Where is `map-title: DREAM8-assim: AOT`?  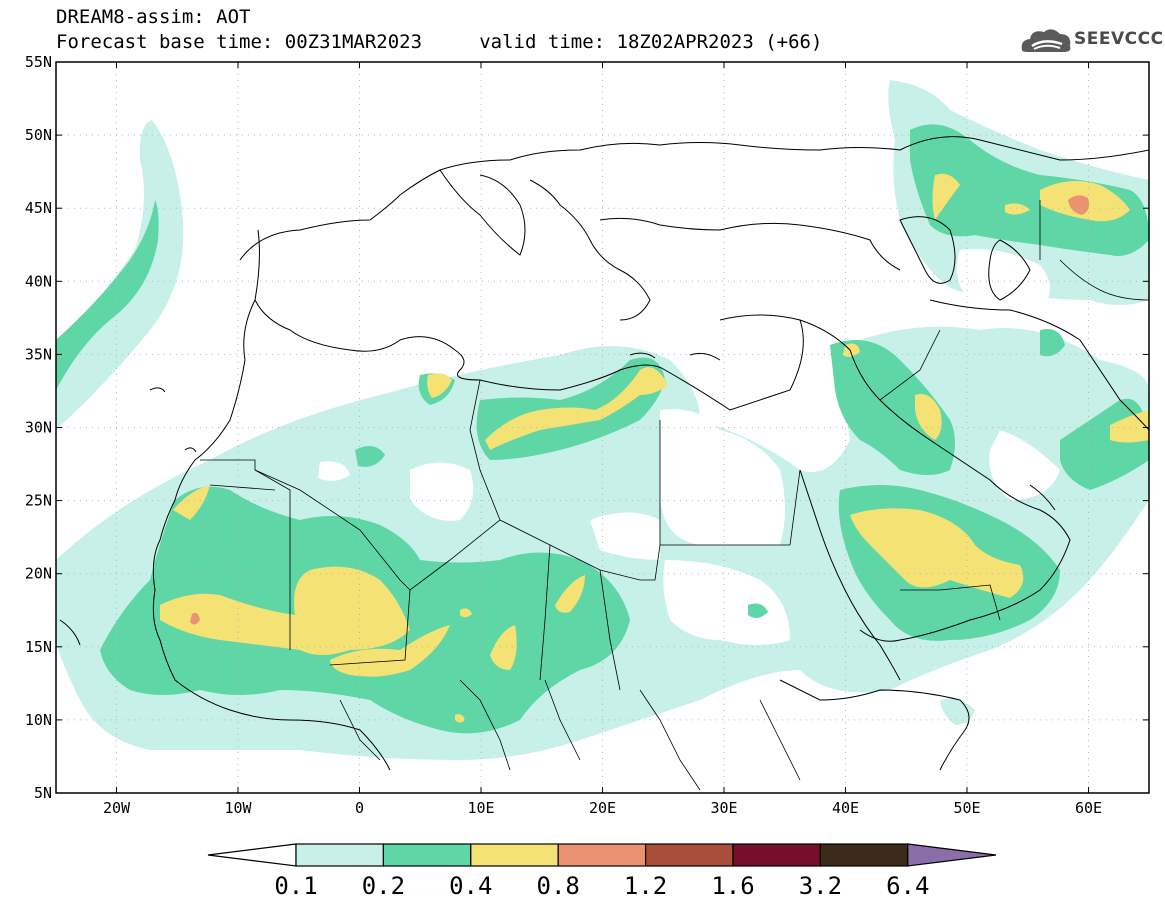 map-title: DREAM8-assim: AOT is located at coordinates (153, 17).